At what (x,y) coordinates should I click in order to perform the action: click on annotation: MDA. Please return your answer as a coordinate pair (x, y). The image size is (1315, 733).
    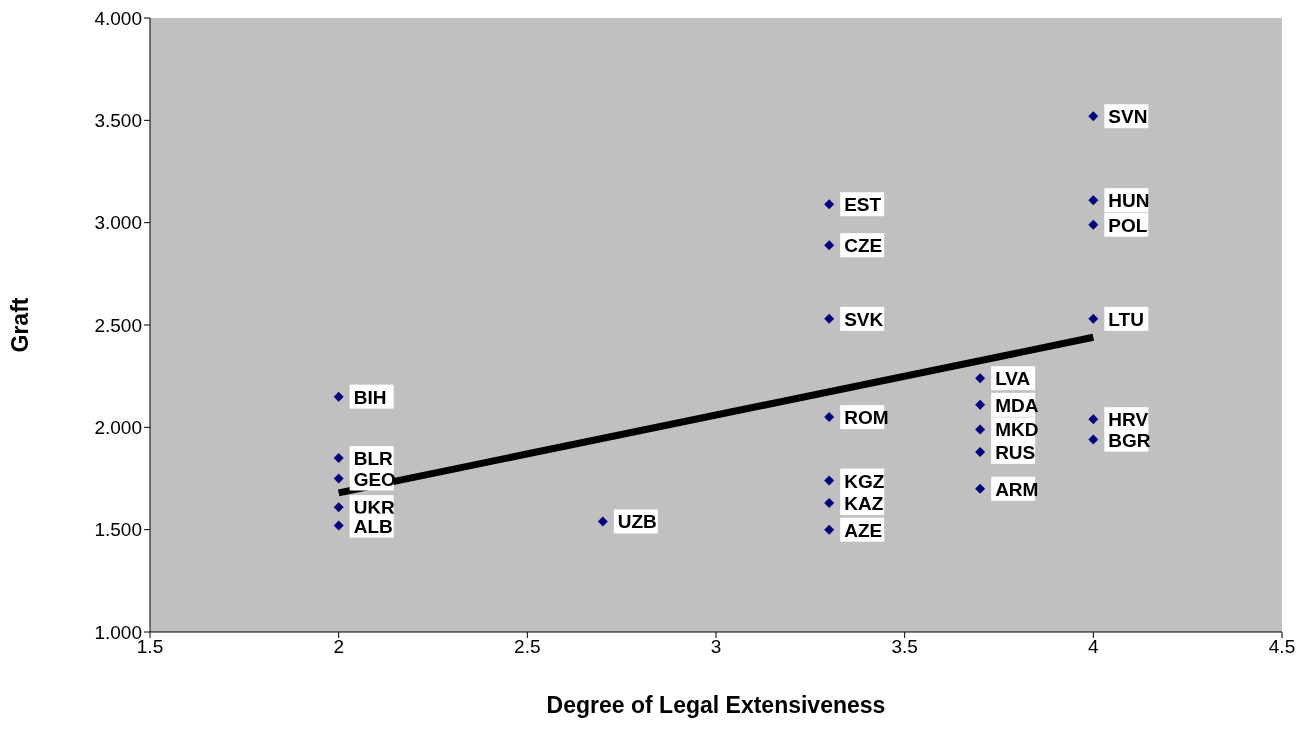
    Looking at the image, I should click on (1017, 405).